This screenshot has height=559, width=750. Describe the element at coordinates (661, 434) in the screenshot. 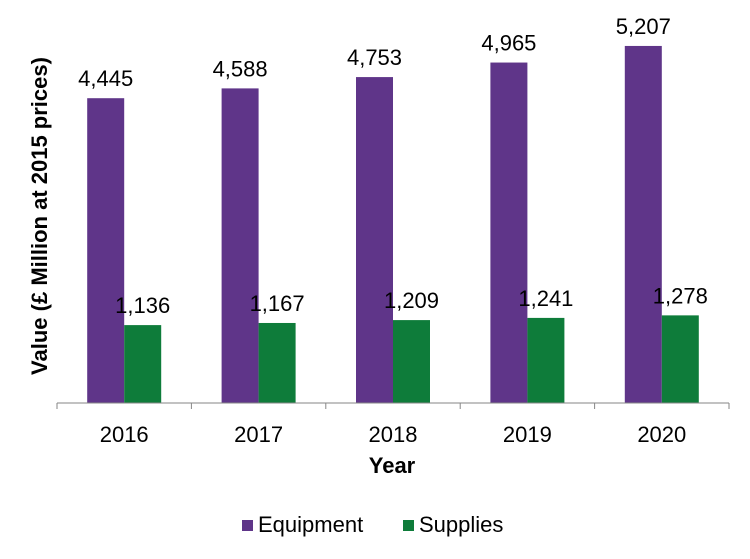

I see `x-tick-label-2020: 2020` at that location.